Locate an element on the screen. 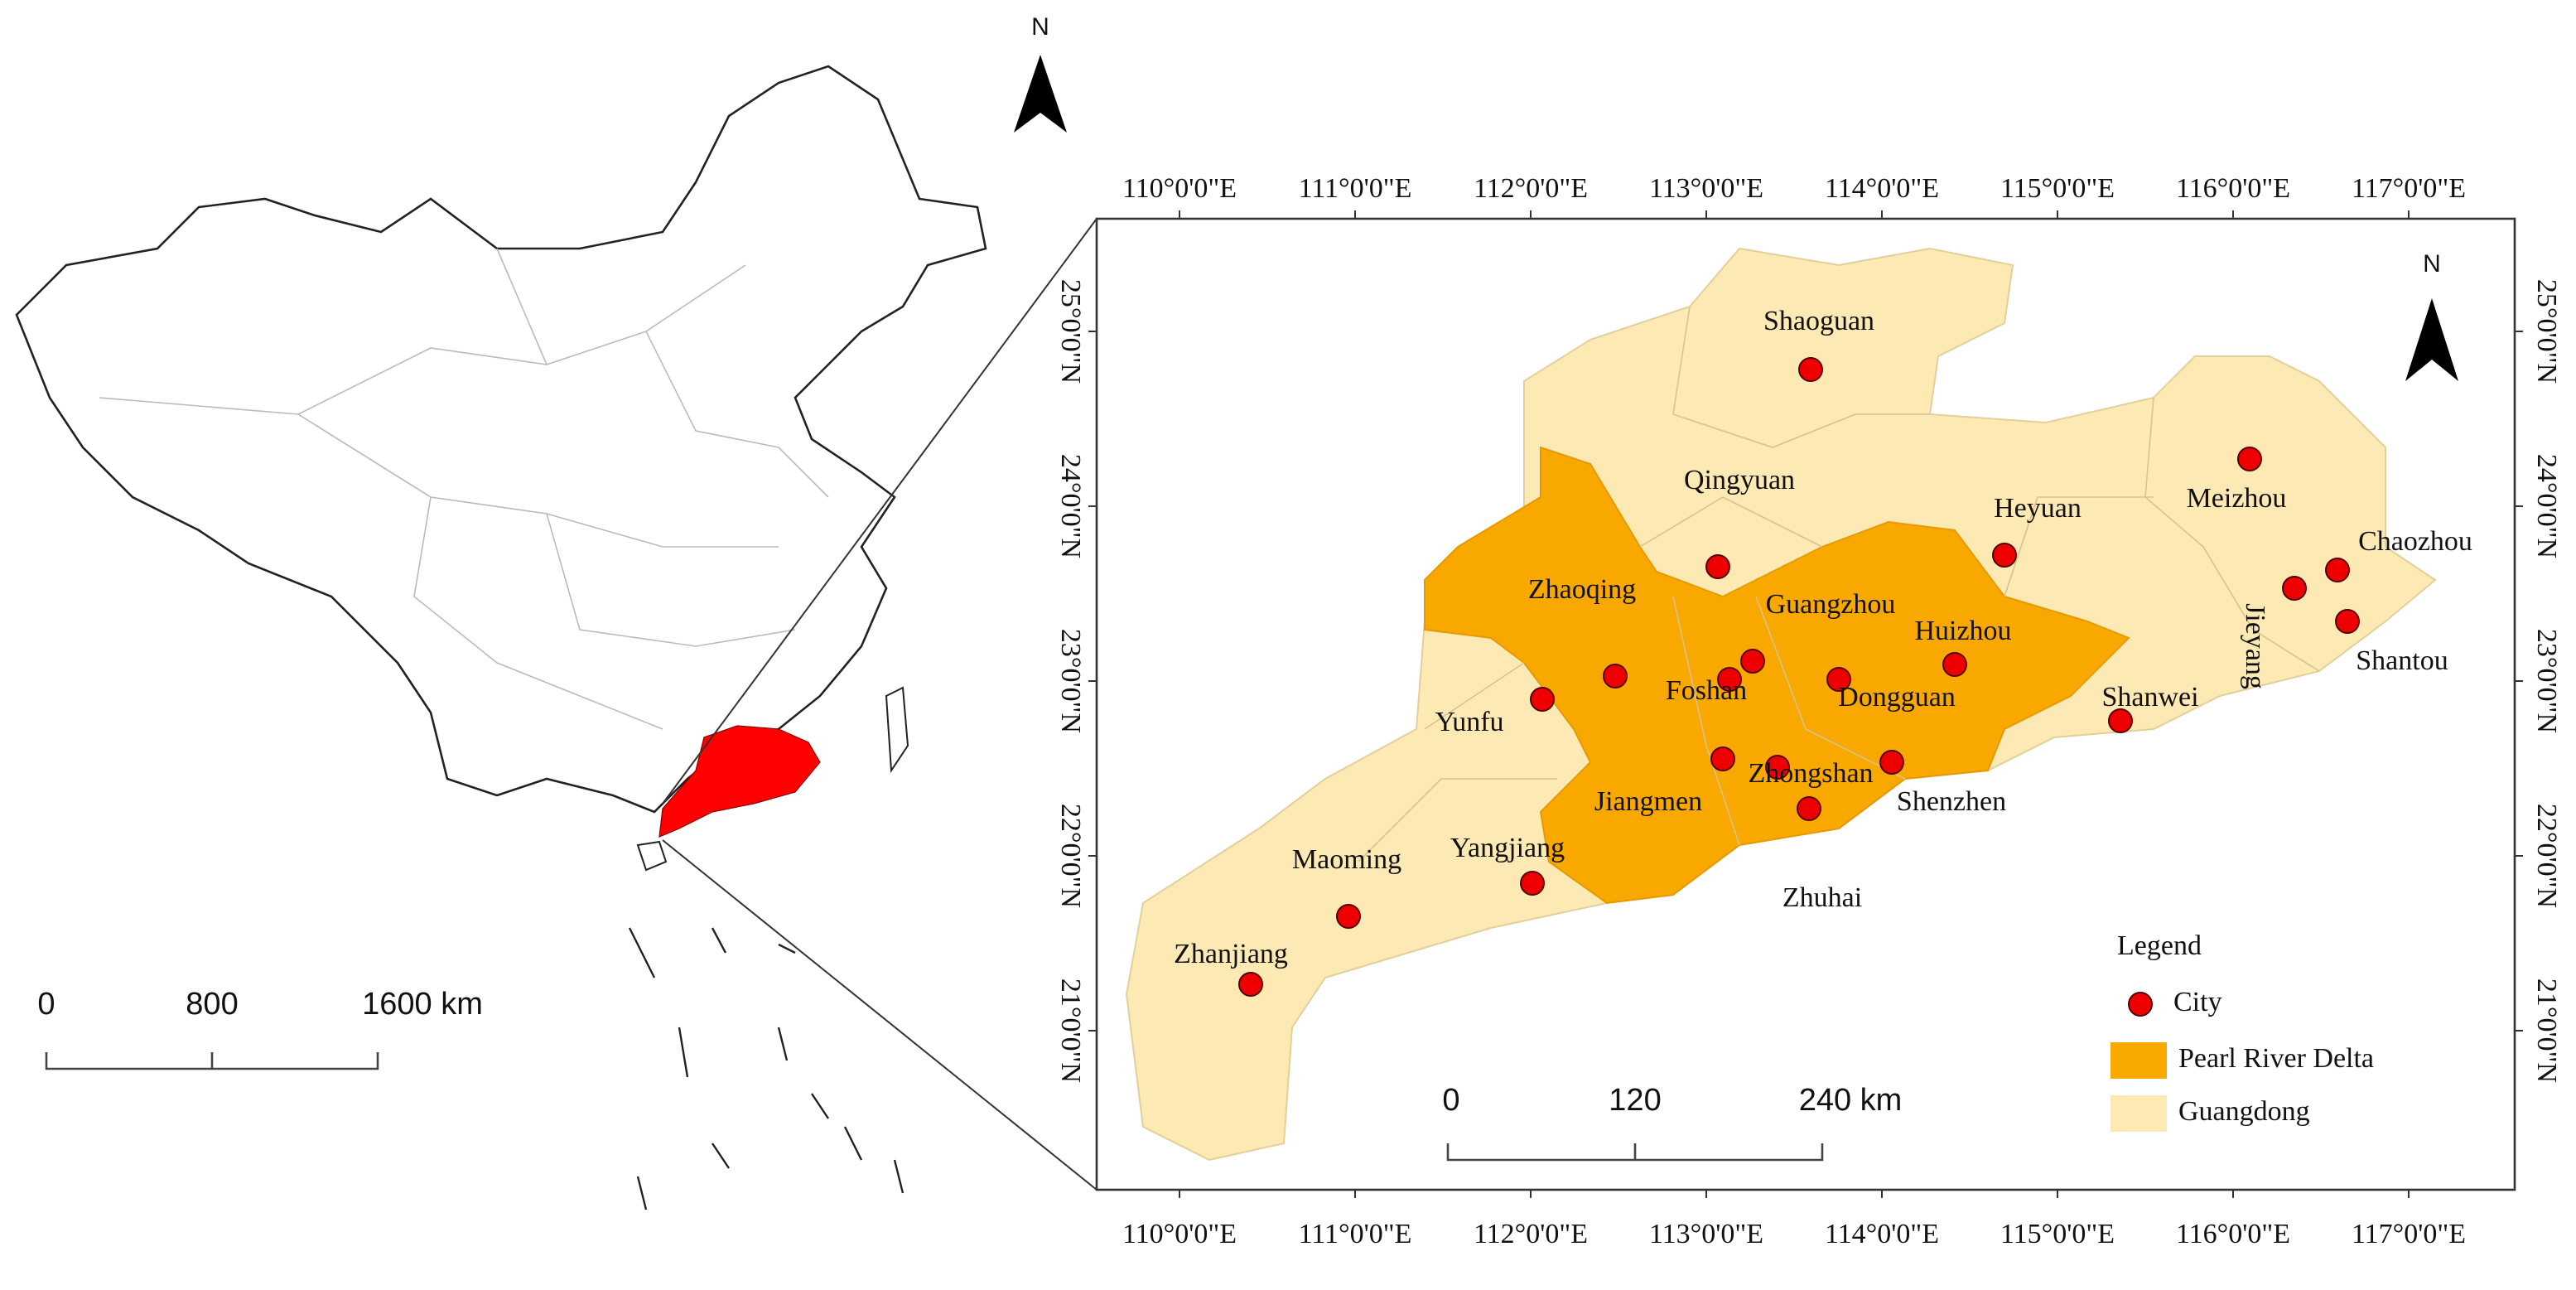  south-china-sea-islands is located at coordinates (766, 1068).